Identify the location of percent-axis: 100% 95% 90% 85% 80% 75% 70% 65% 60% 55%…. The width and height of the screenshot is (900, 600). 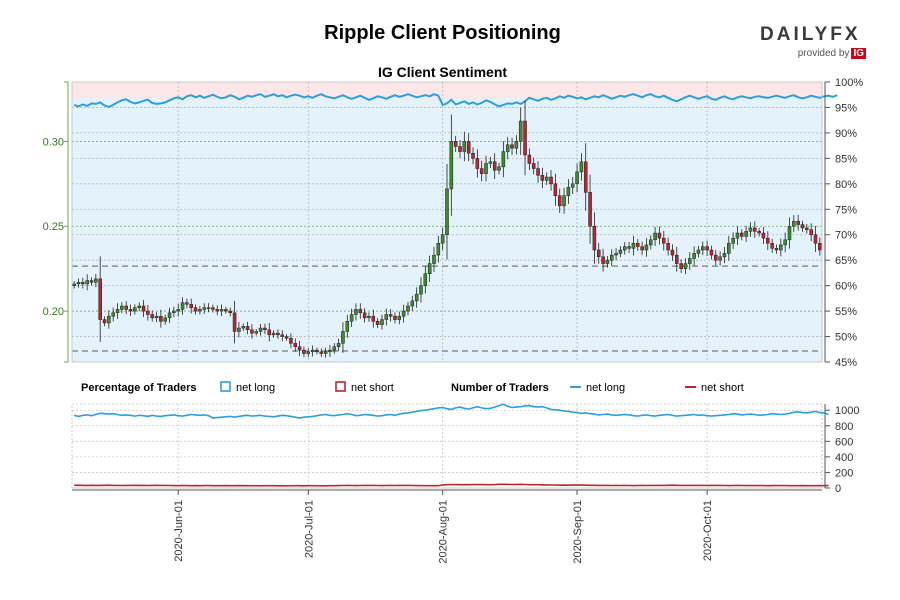
(843, 223).